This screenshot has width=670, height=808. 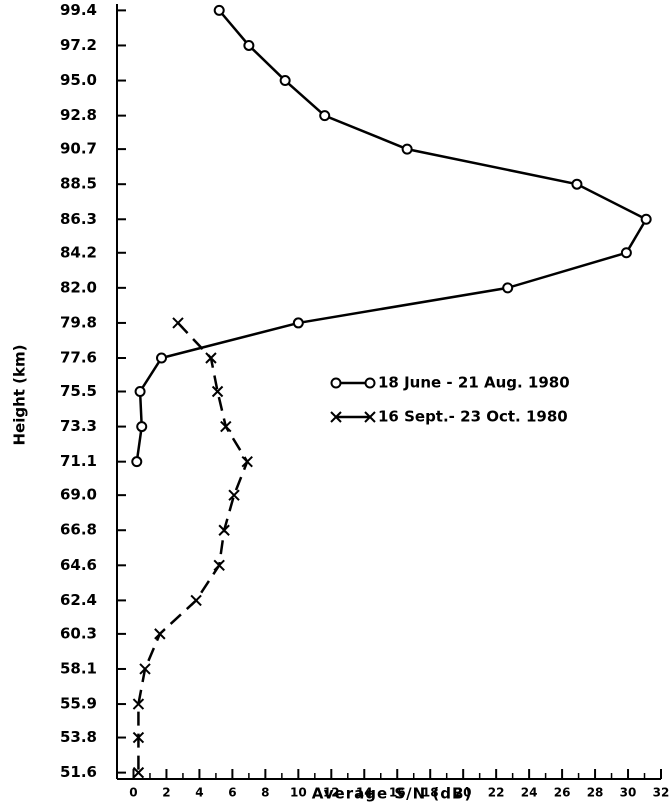 I want to click on x-tick-label: 16, so click(x=397, y=793).